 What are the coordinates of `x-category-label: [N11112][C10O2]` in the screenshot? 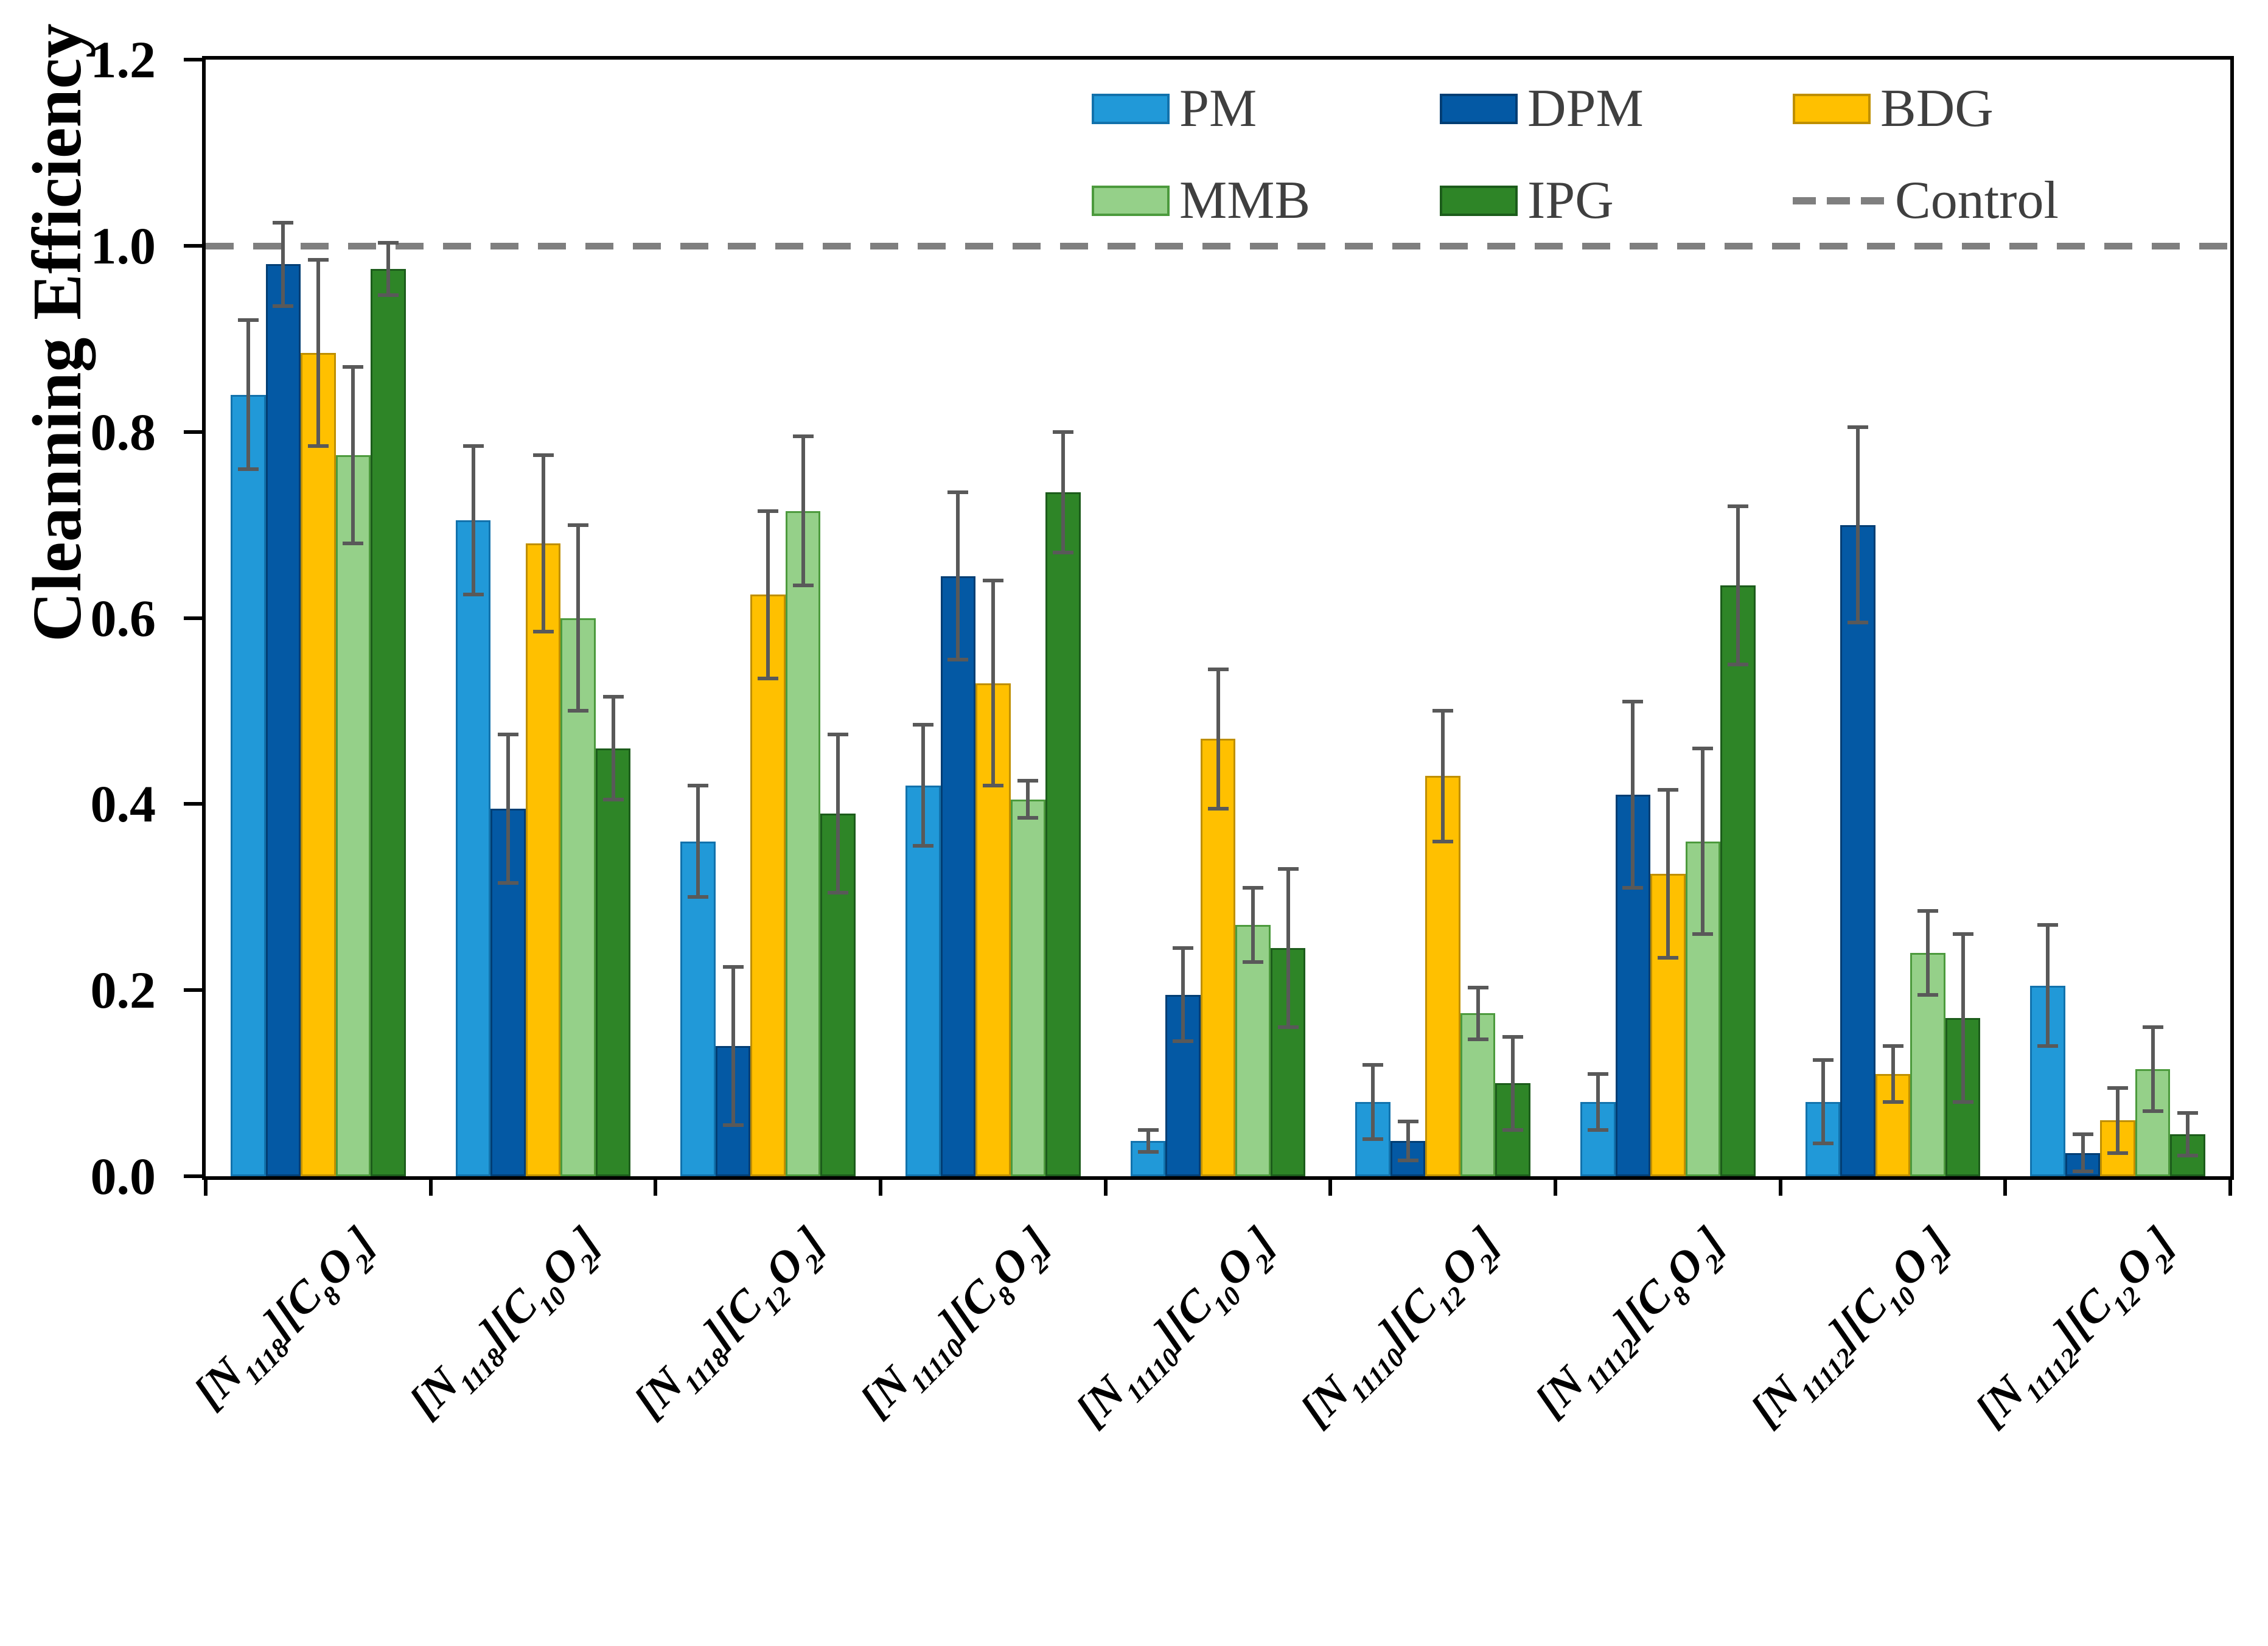 It's located at (1849, 1326).